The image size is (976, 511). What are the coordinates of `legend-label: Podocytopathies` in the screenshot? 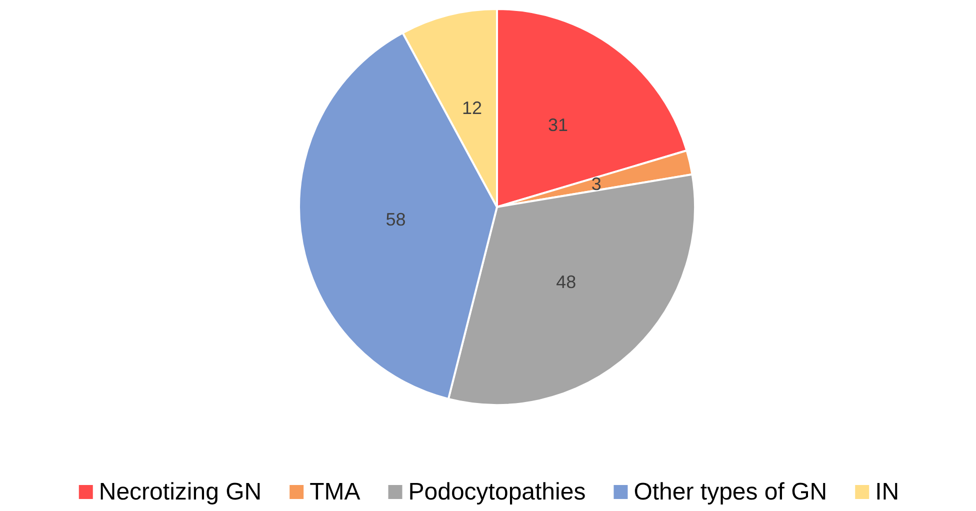 It's located at (497, 492).